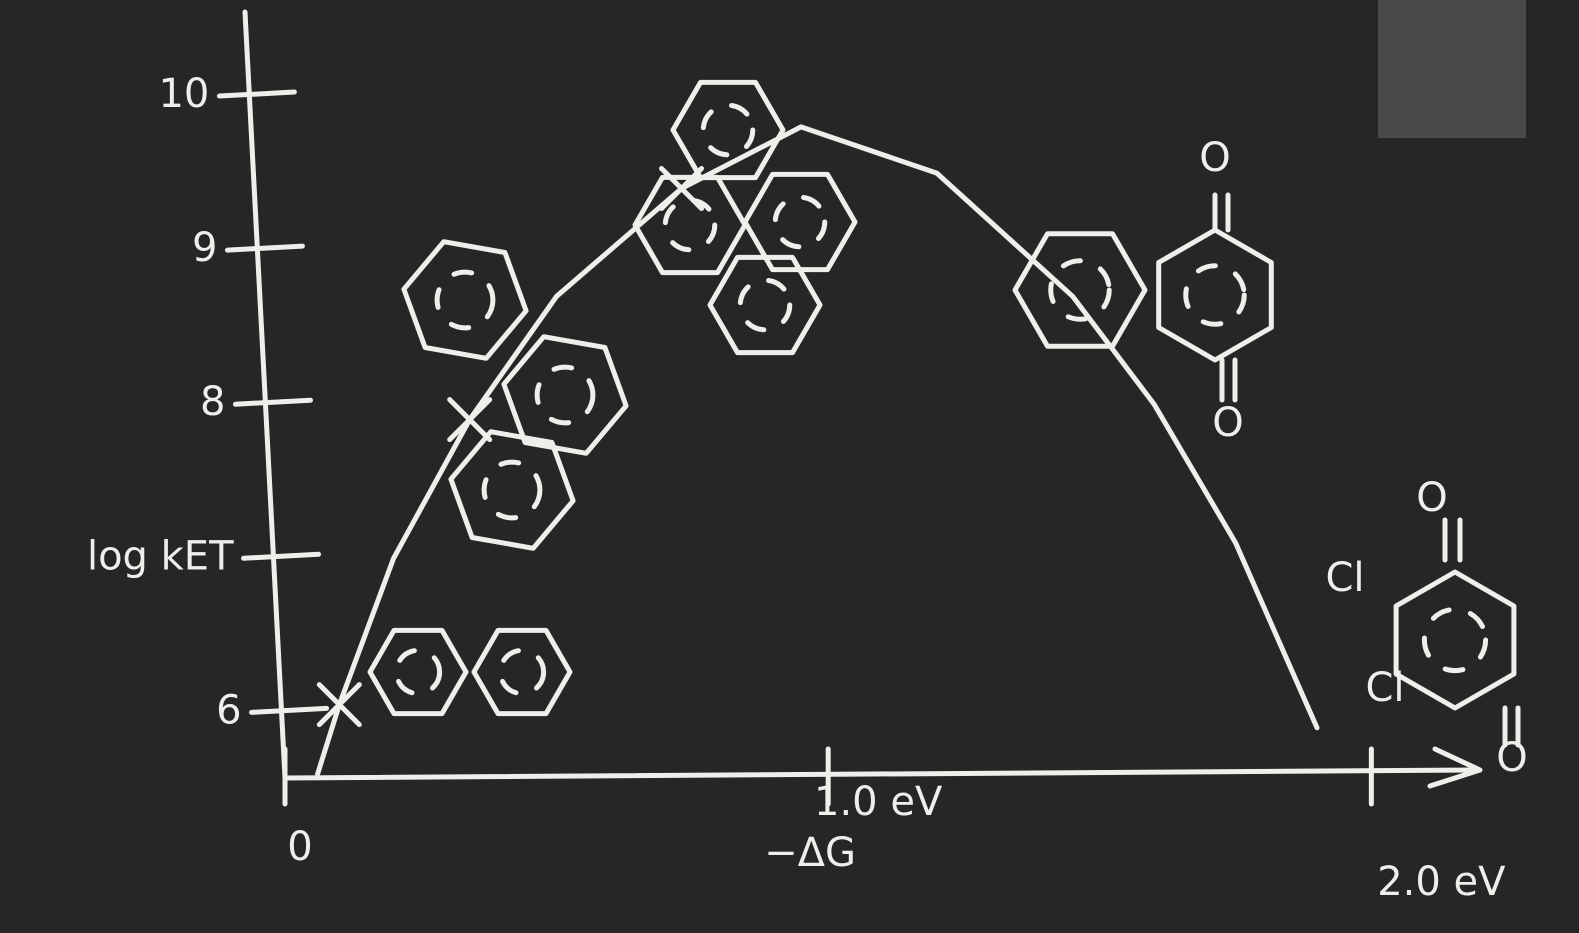  What do you see at coordinates (1441, 882) in the screenshot?
I see `x-tick-label: 2.0 eV` at bounding box center [1441, 882].